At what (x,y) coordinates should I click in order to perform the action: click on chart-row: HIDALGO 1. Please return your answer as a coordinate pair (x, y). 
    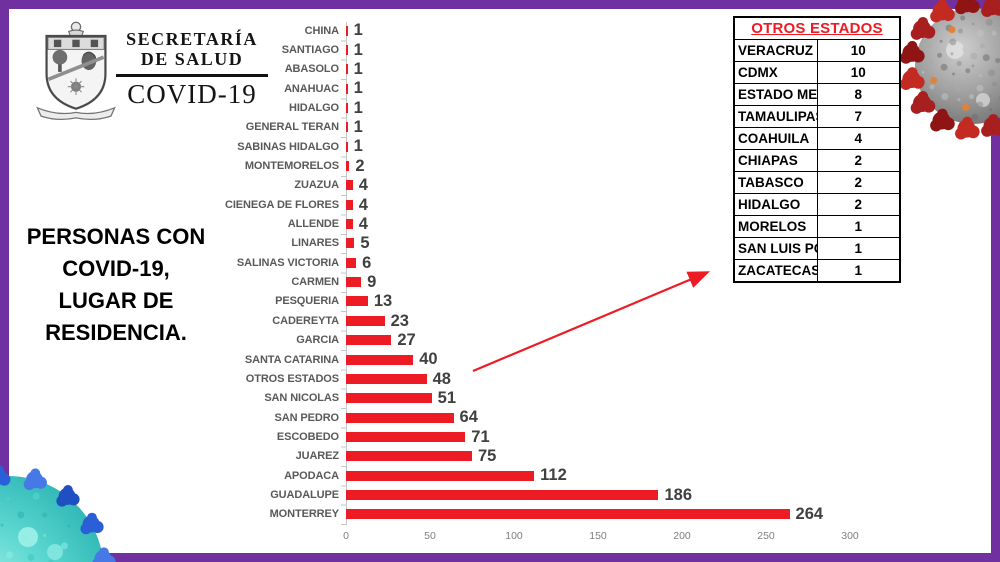
    Looking at the image, I should click on (553, 107).